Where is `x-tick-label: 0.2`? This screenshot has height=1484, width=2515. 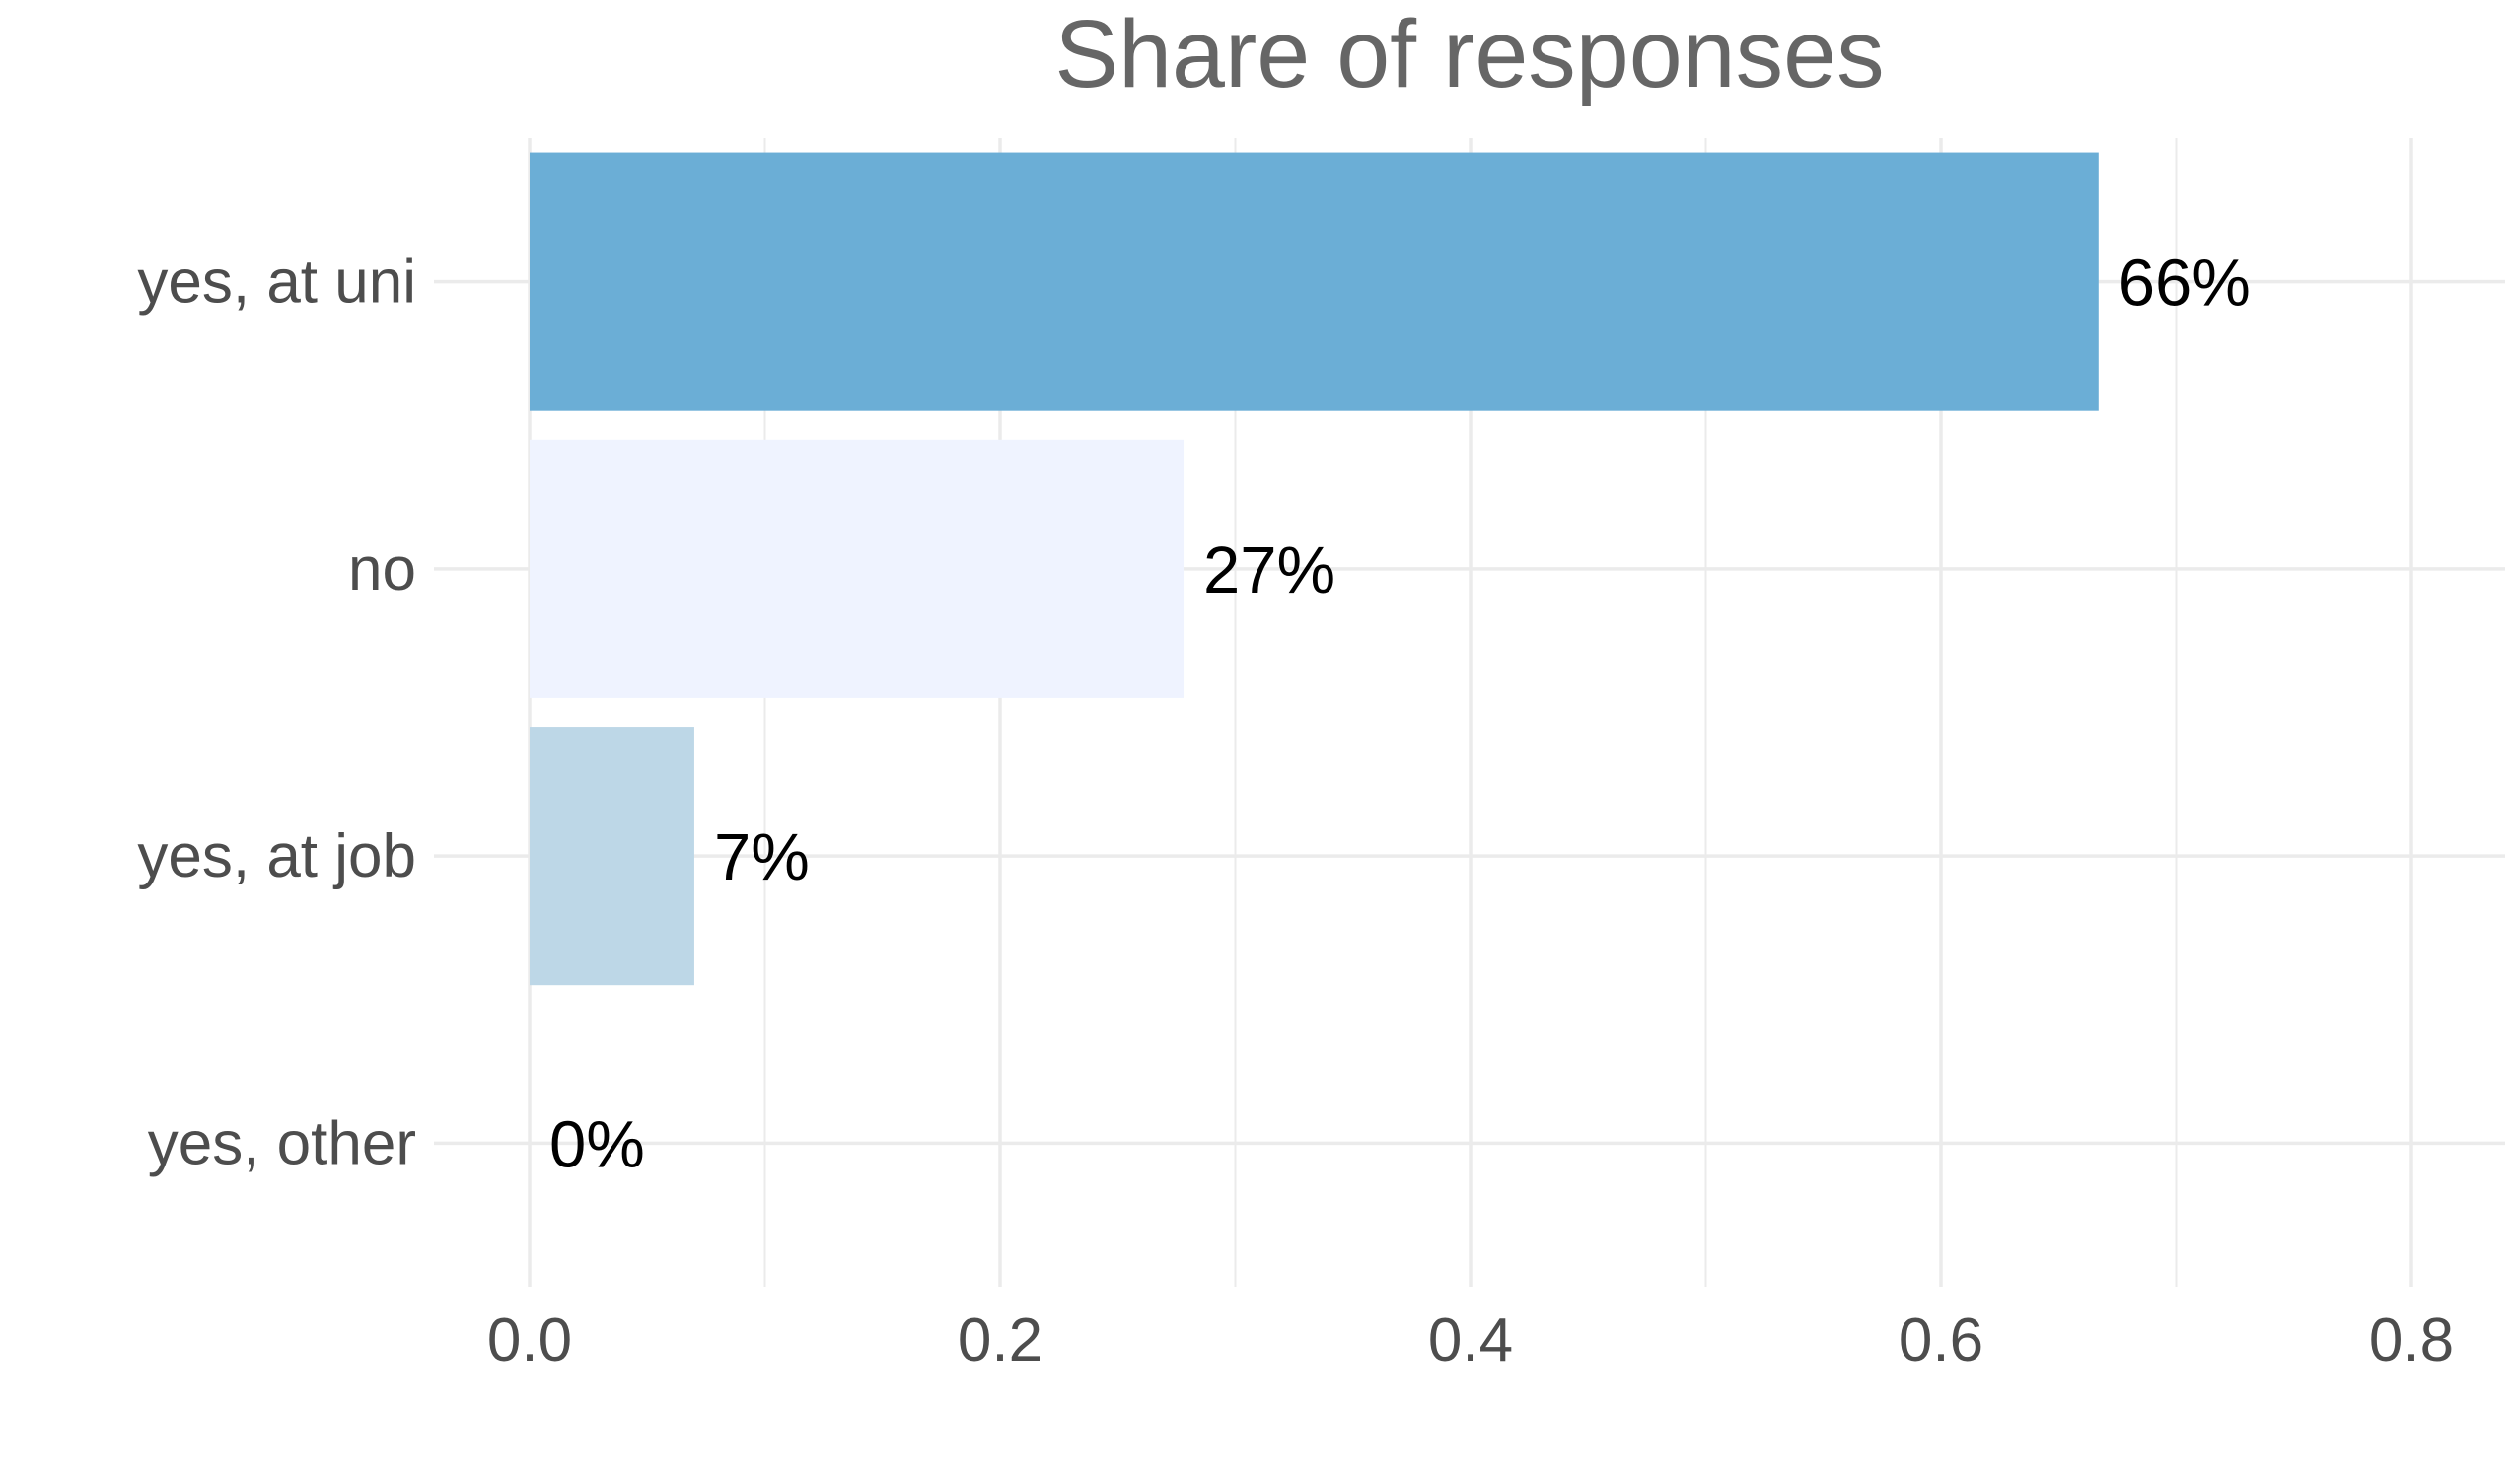 x-tick-label: 0.2 is located at coordinates (1000, 1341).